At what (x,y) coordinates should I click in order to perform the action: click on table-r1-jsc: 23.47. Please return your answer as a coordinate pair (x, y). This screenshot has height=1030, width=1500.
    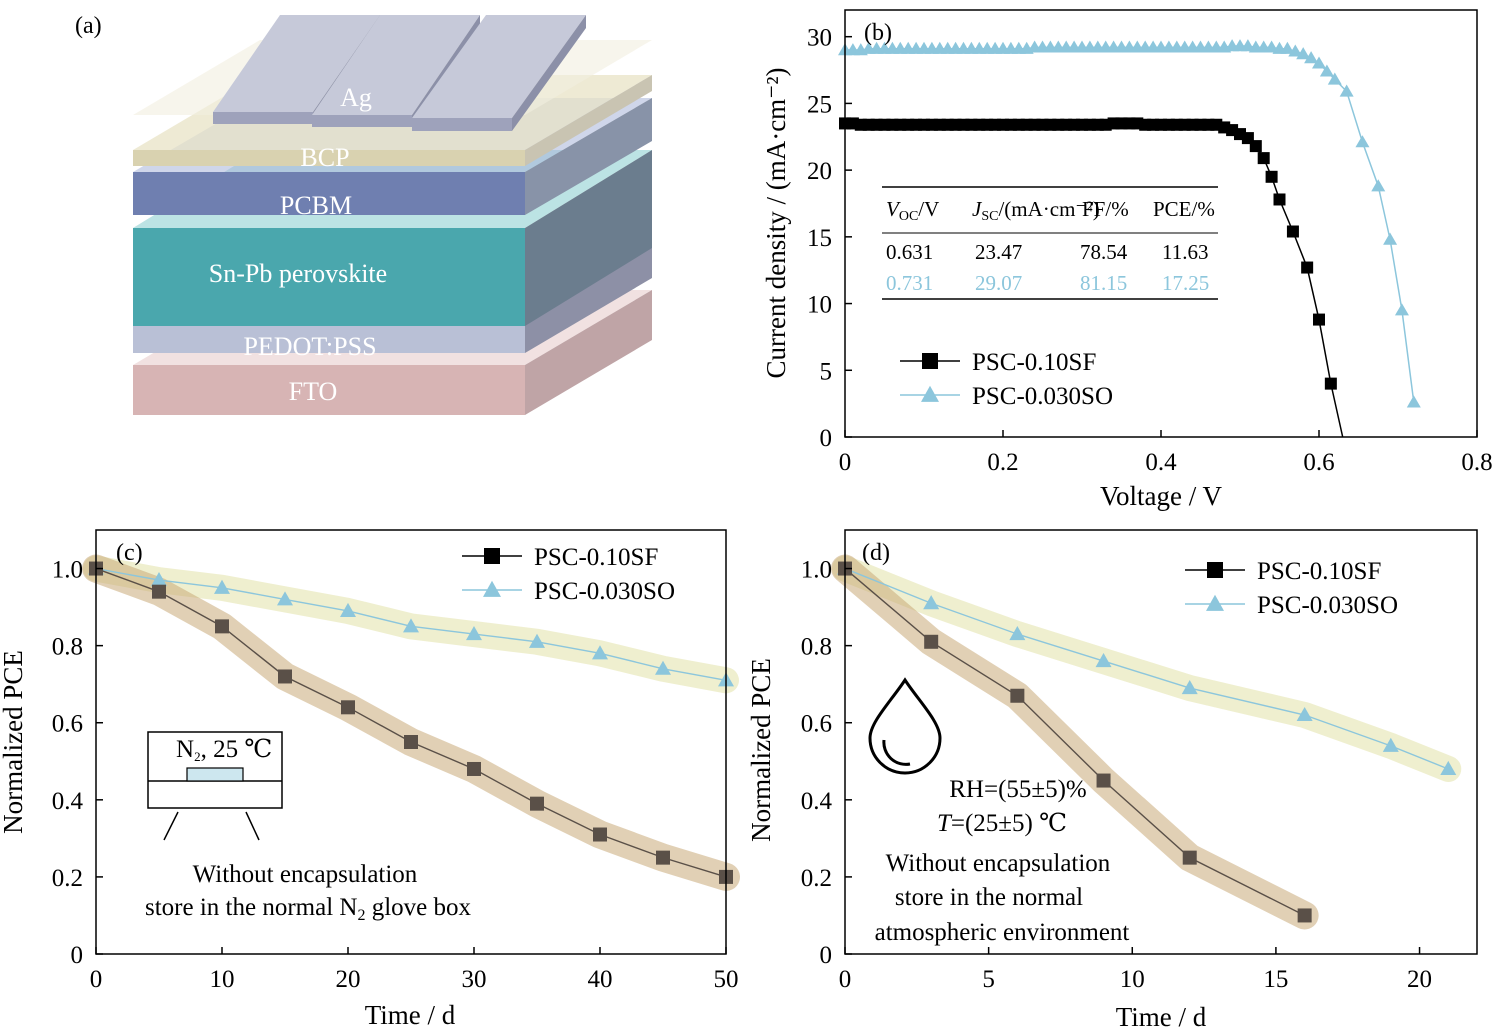
    Looking at the image, I should click on (998, 252).